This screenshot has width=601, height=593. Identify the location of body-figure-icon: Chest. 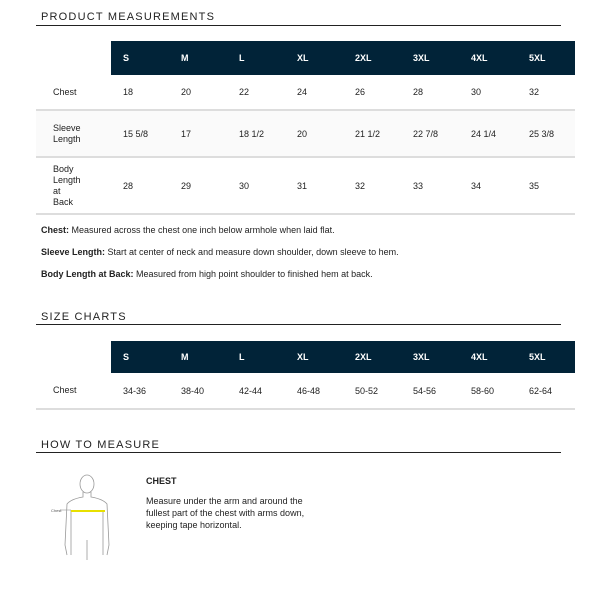
(80, 517).